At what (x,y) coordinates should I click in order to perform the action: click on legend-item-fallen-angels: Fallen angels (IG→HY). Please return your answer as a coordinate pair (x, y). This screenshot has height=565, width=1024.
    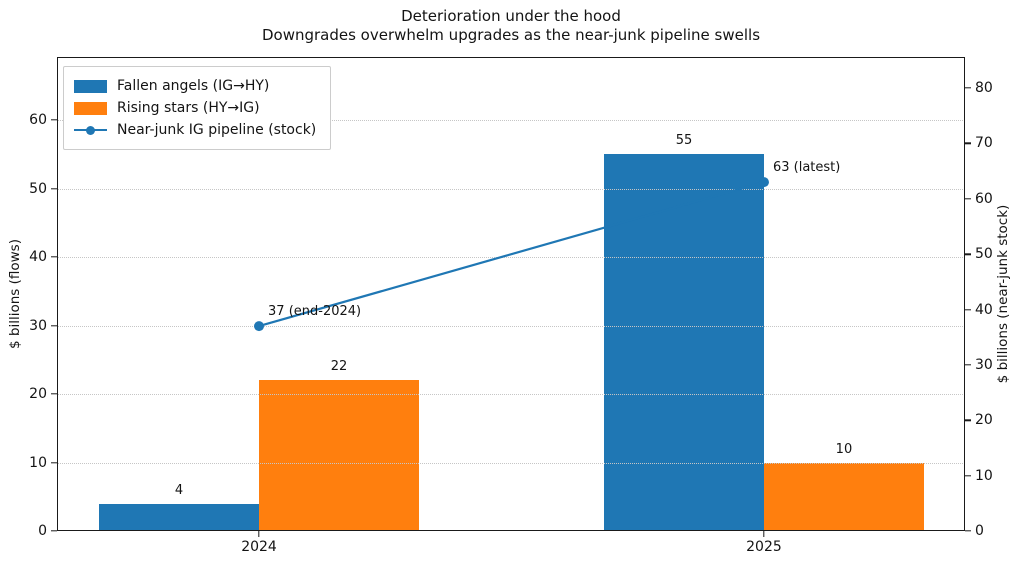
    Looking at the image, I should click on (195, 86).